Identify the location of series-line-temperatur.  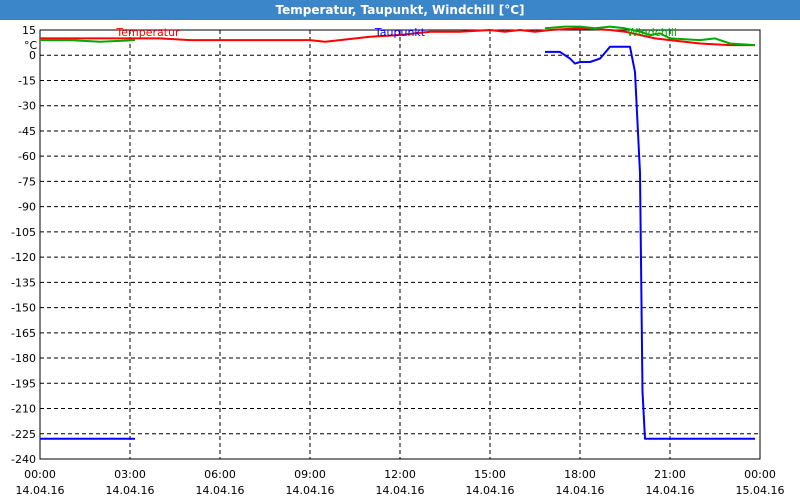
(397, 37).